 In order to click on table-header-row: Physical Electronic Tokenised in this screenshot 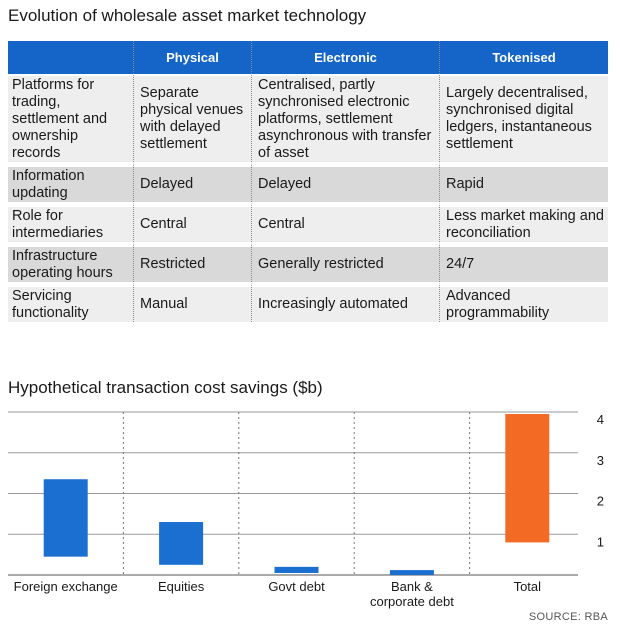, I will do `click(308, 57)`.